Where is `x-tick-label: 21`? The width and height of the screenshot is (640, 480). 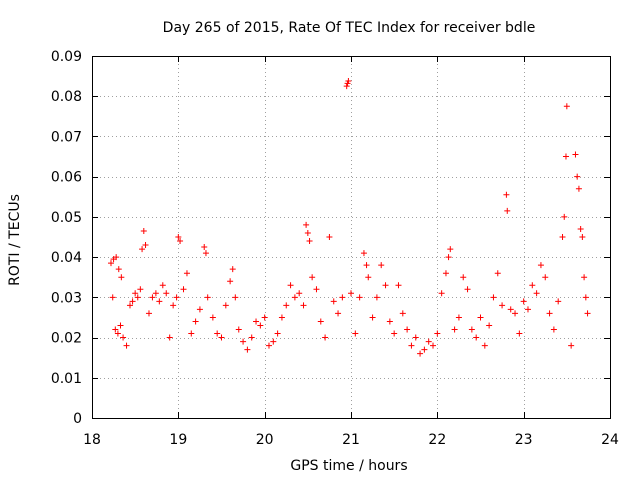
x-tick-label: 21 is located at coordinates (351, 440).